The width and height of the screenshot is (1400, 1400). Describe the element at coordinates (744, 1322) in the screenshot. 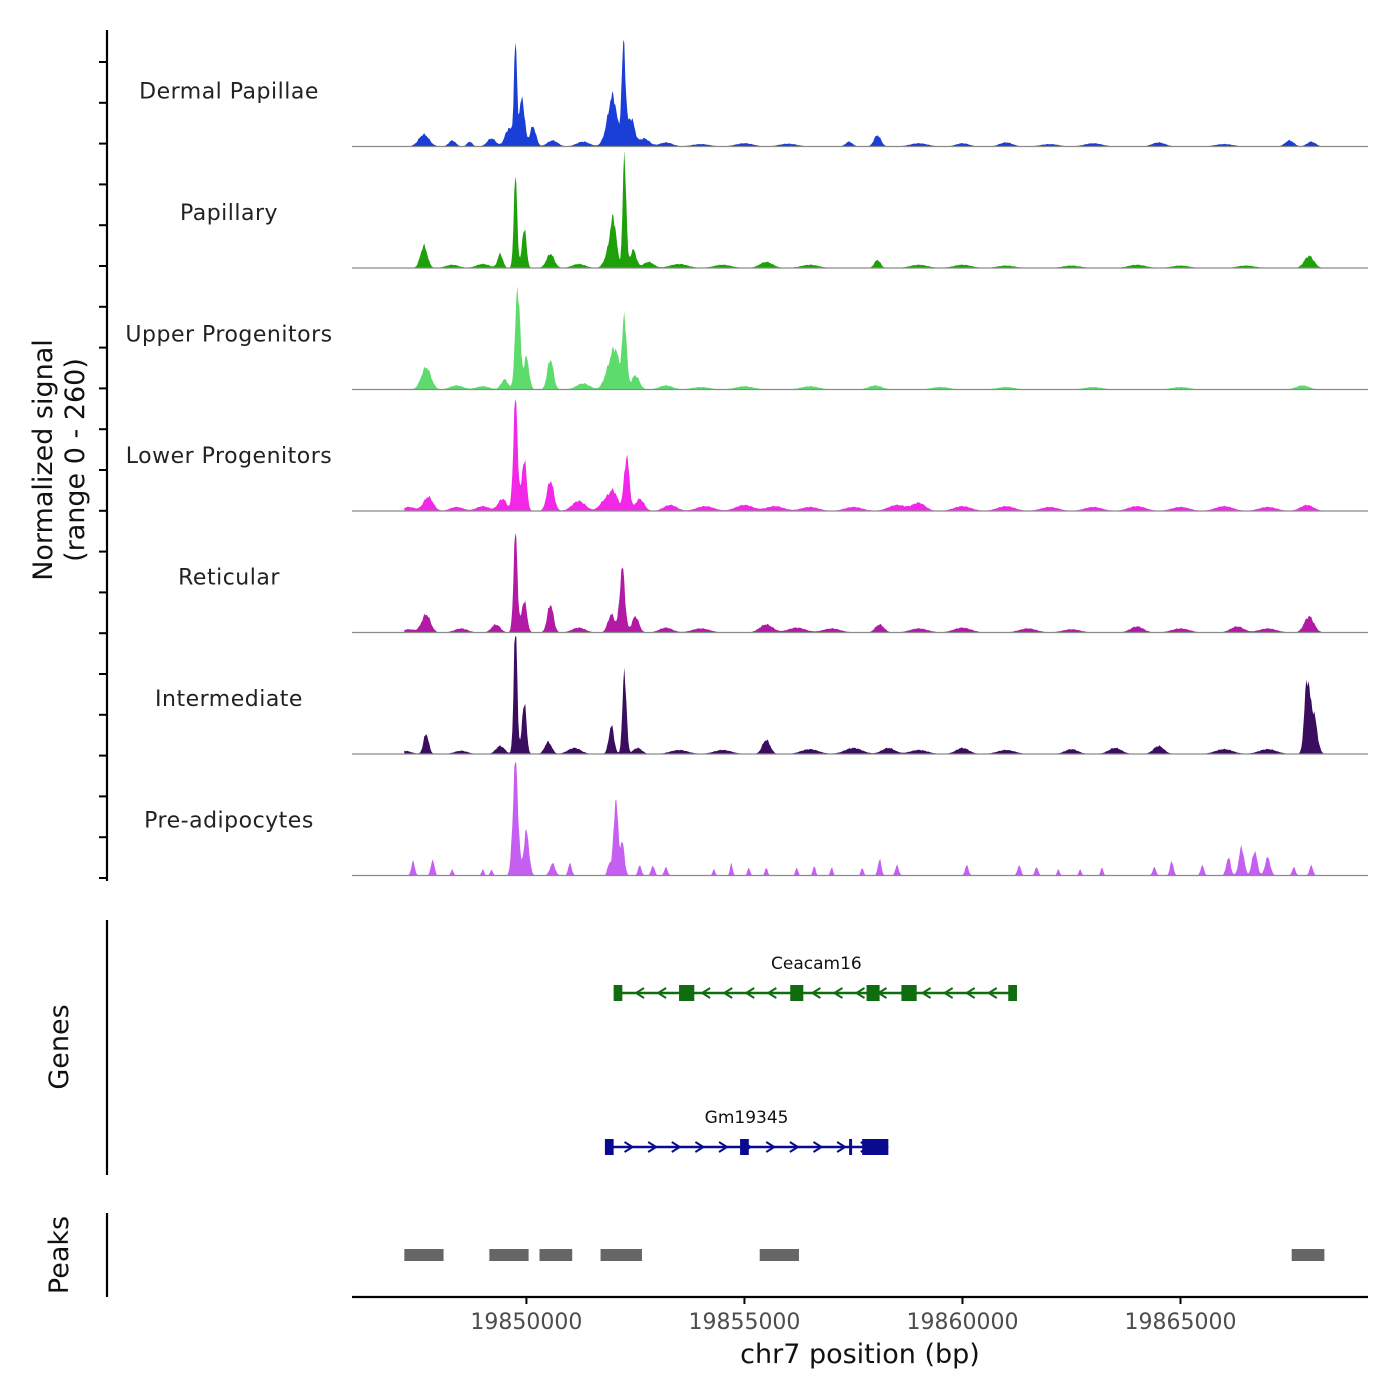

I see `x-tick-label: 19855000` at that location.